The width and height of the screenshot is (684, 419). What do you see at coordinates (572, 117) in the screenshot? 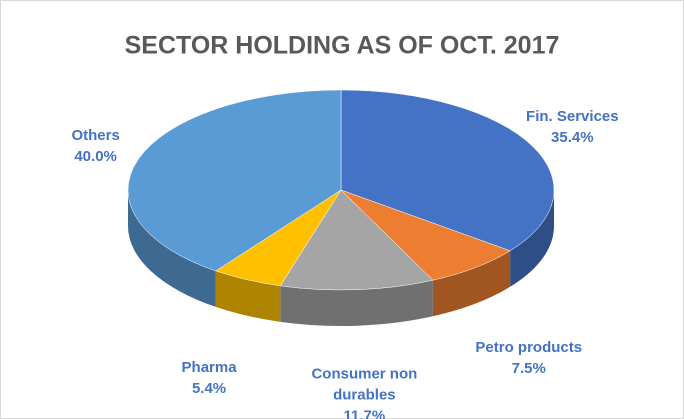
I see `label-name: Fin. Services` at bounding box center [572, 117].